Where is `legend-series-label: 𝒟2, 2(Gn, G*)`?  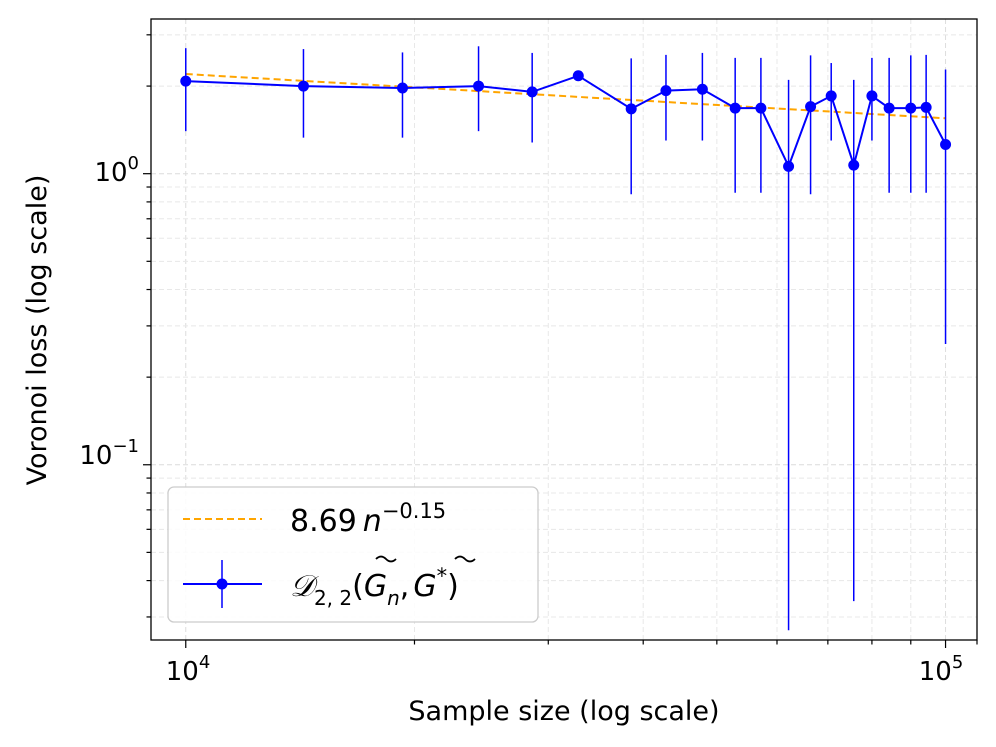 legend-series-label: 𝒟2, 2(Gn, G*) is located at coordinates (374, 587).